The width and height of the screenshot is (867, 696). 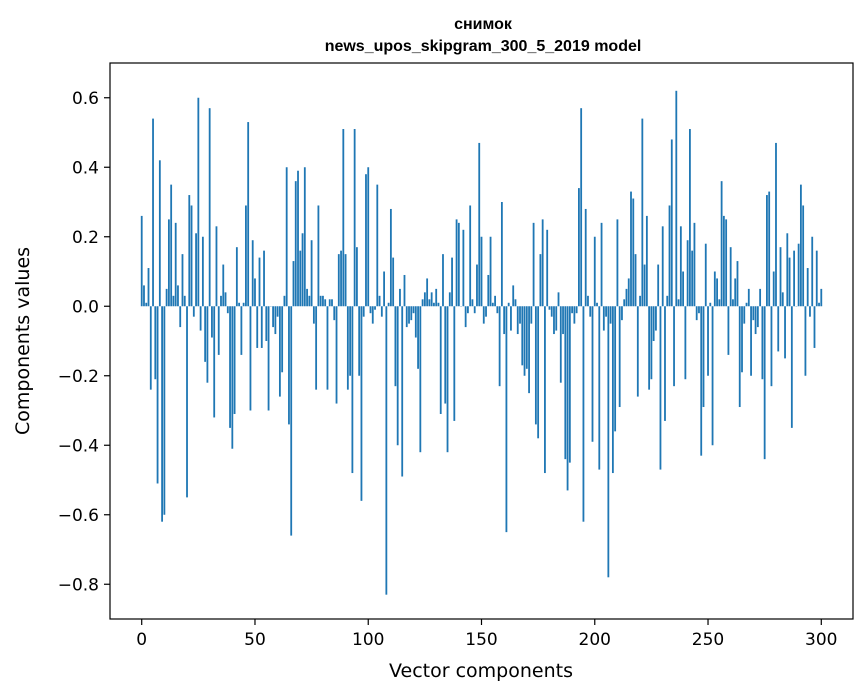 I want to click on chart-title-line1: снимок, so click(x=483, y=24).